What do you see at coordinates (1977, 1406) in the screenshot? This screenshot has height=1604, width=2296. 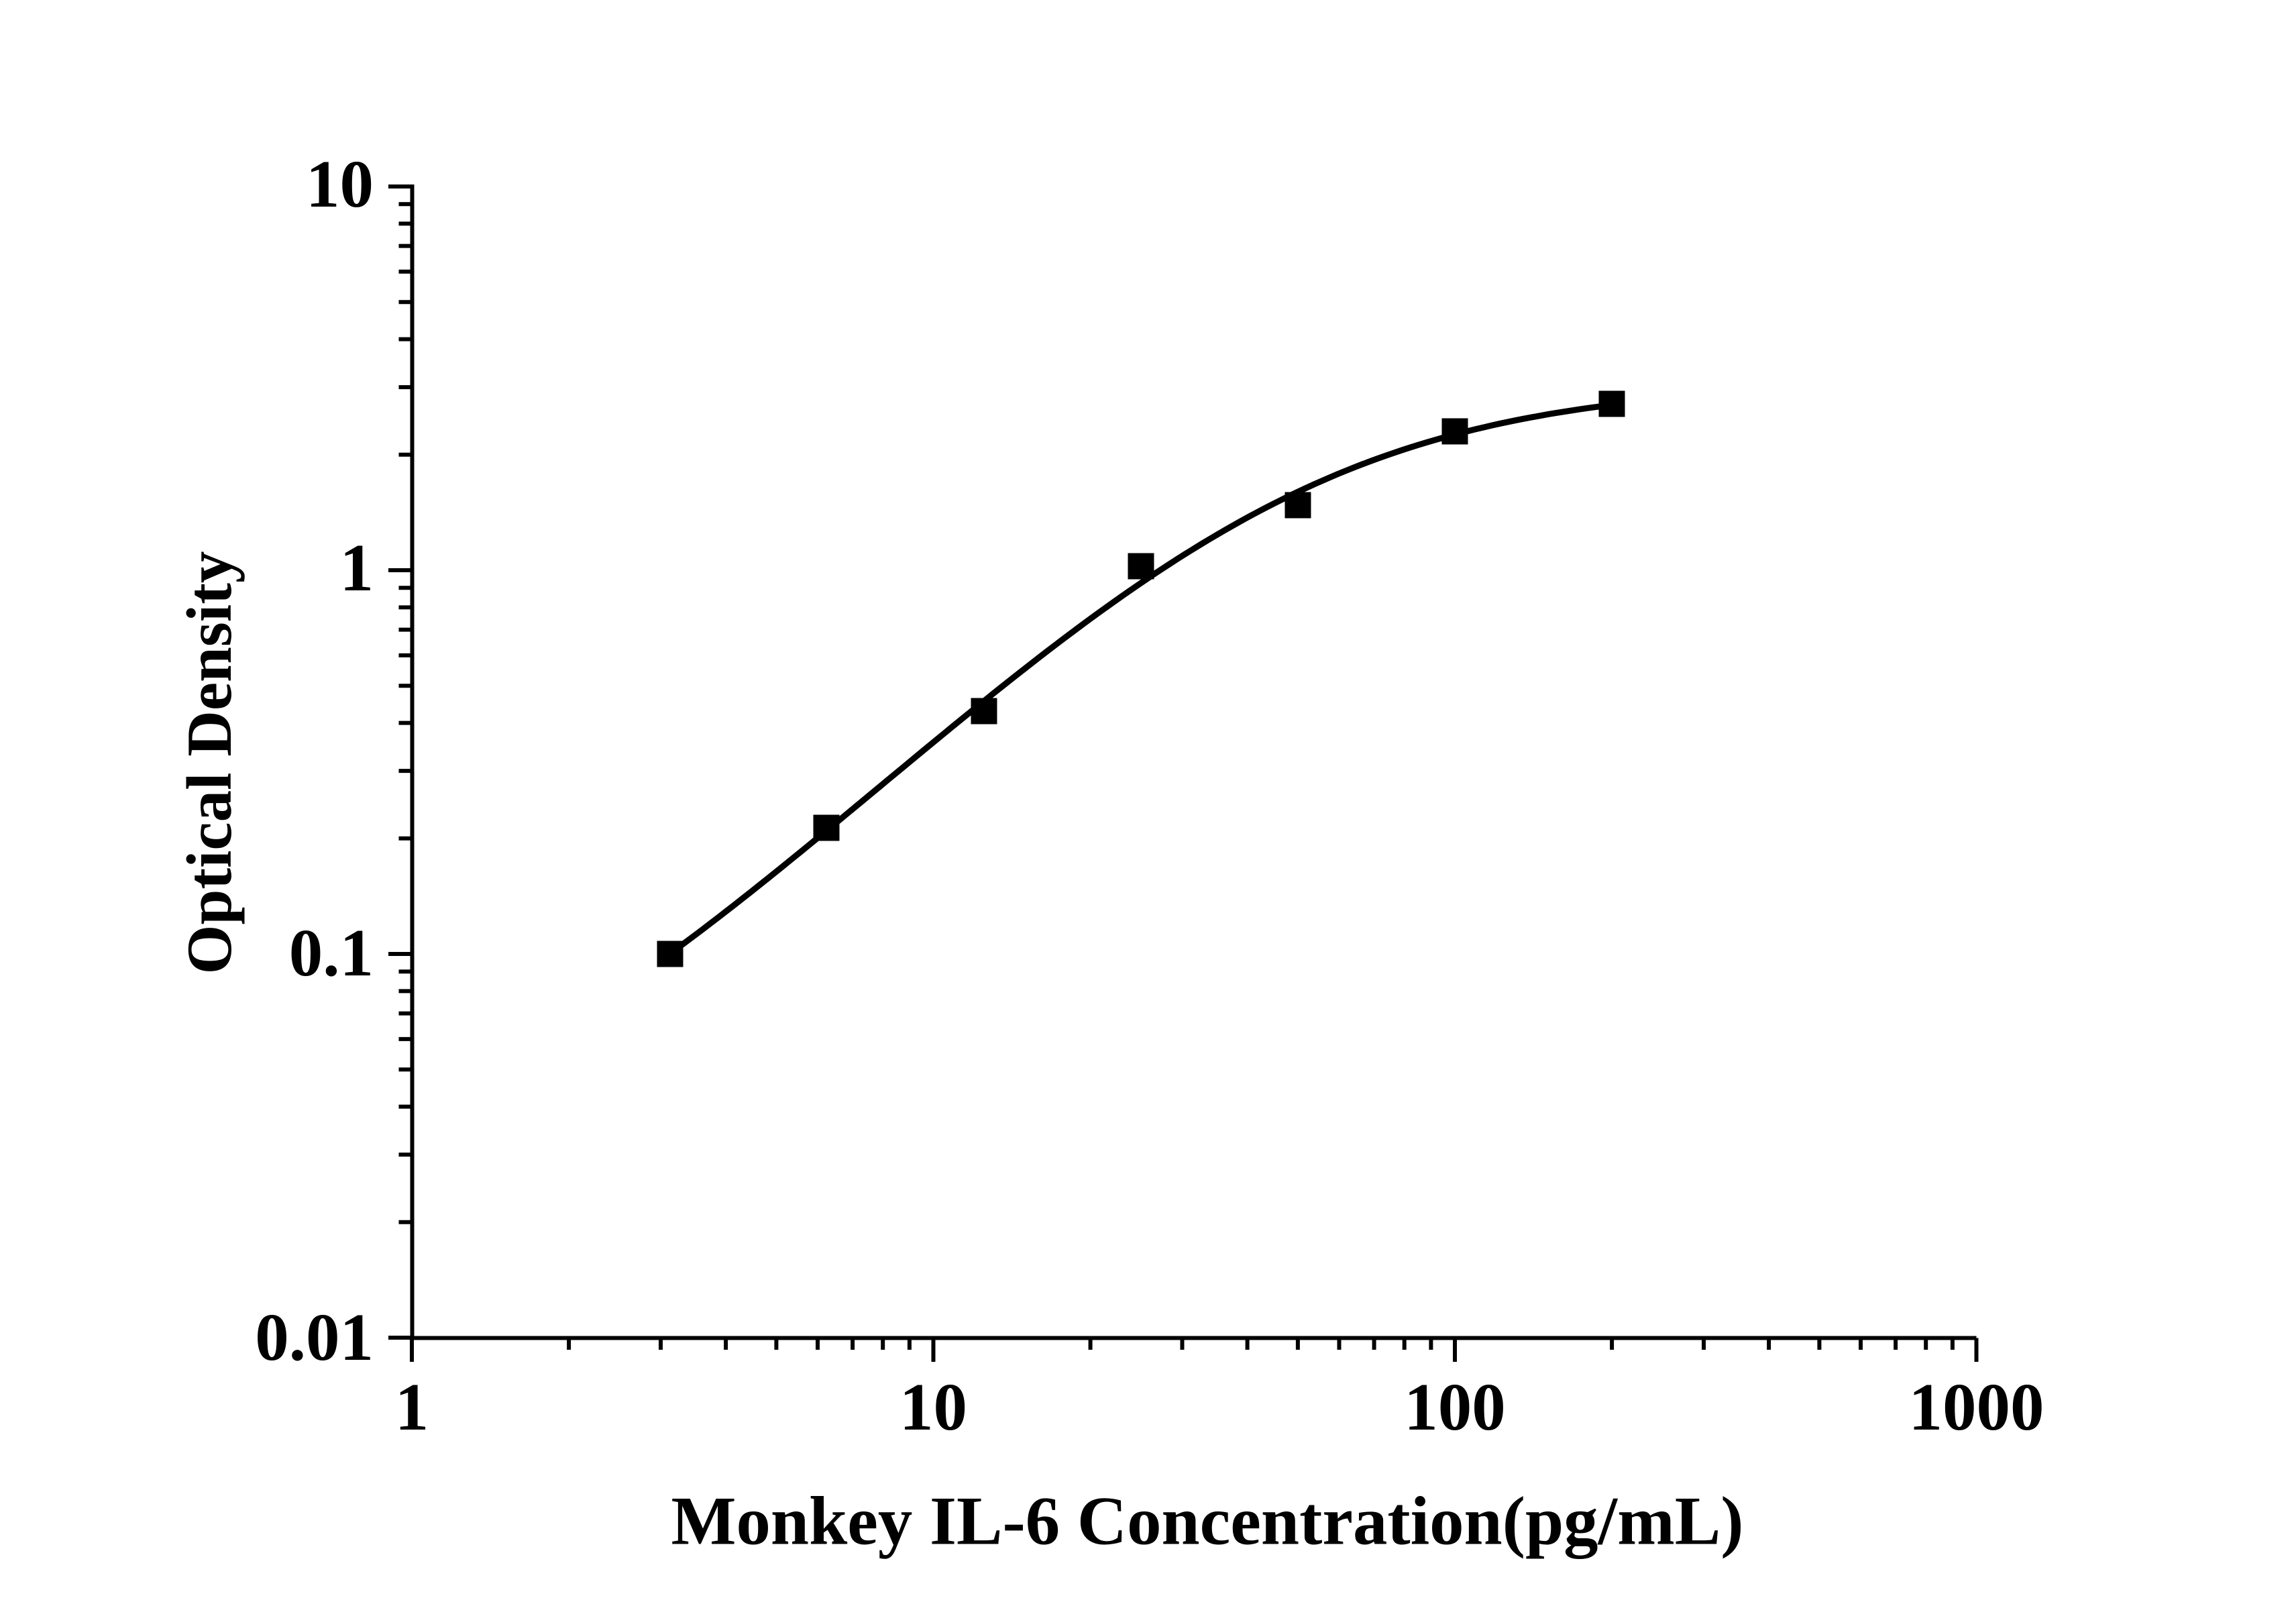 I see `svg-text: 1000` at bounding box center [1977, 1406].